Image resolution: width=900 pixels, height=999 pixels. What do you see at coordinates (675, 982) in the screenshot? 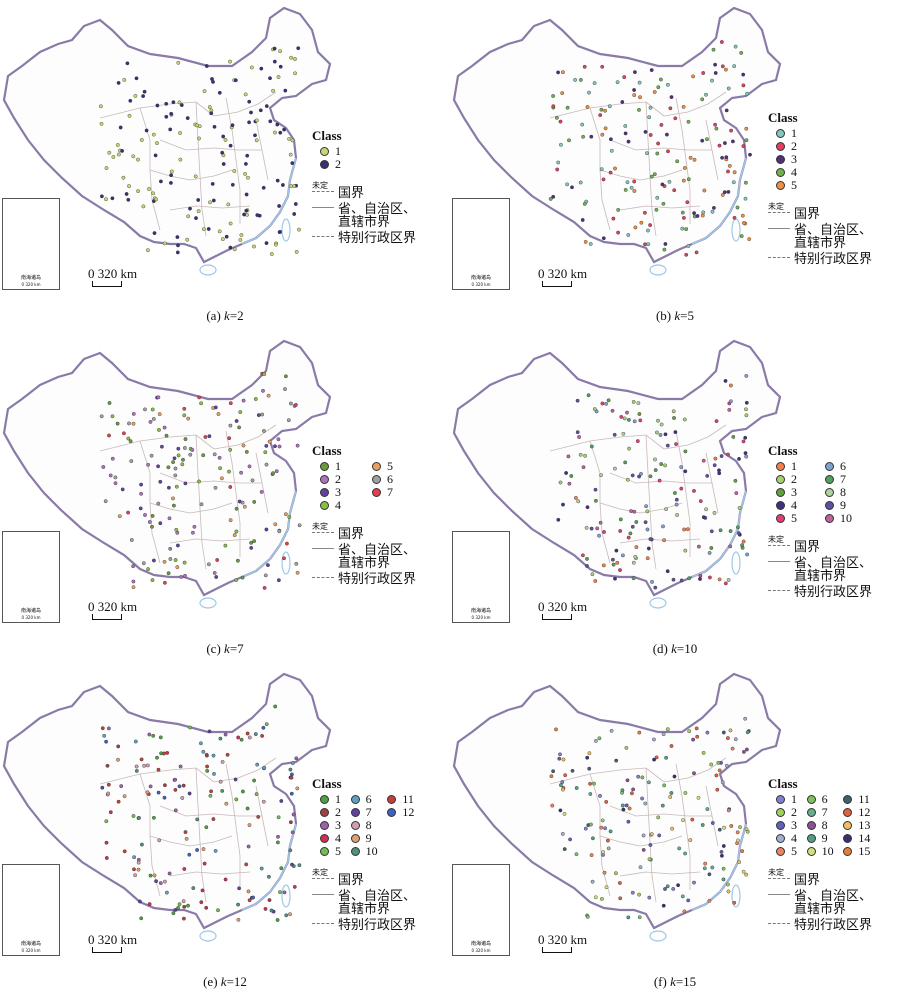
I see `panel-caption: (f) k=15` at bounding box center [675, 982].